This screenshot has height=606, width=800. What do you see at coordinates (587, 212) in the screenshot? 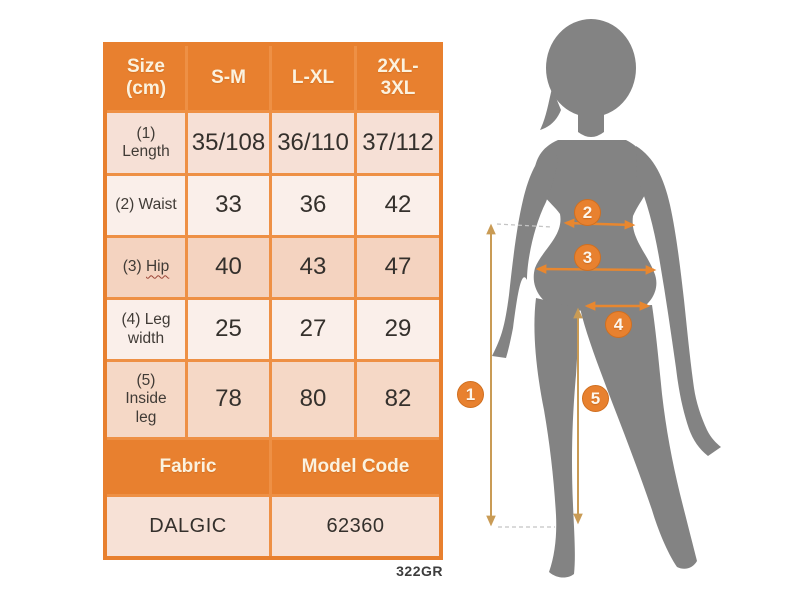
I see `measurement-badge-2: 2` at bounding box center [587, 212].